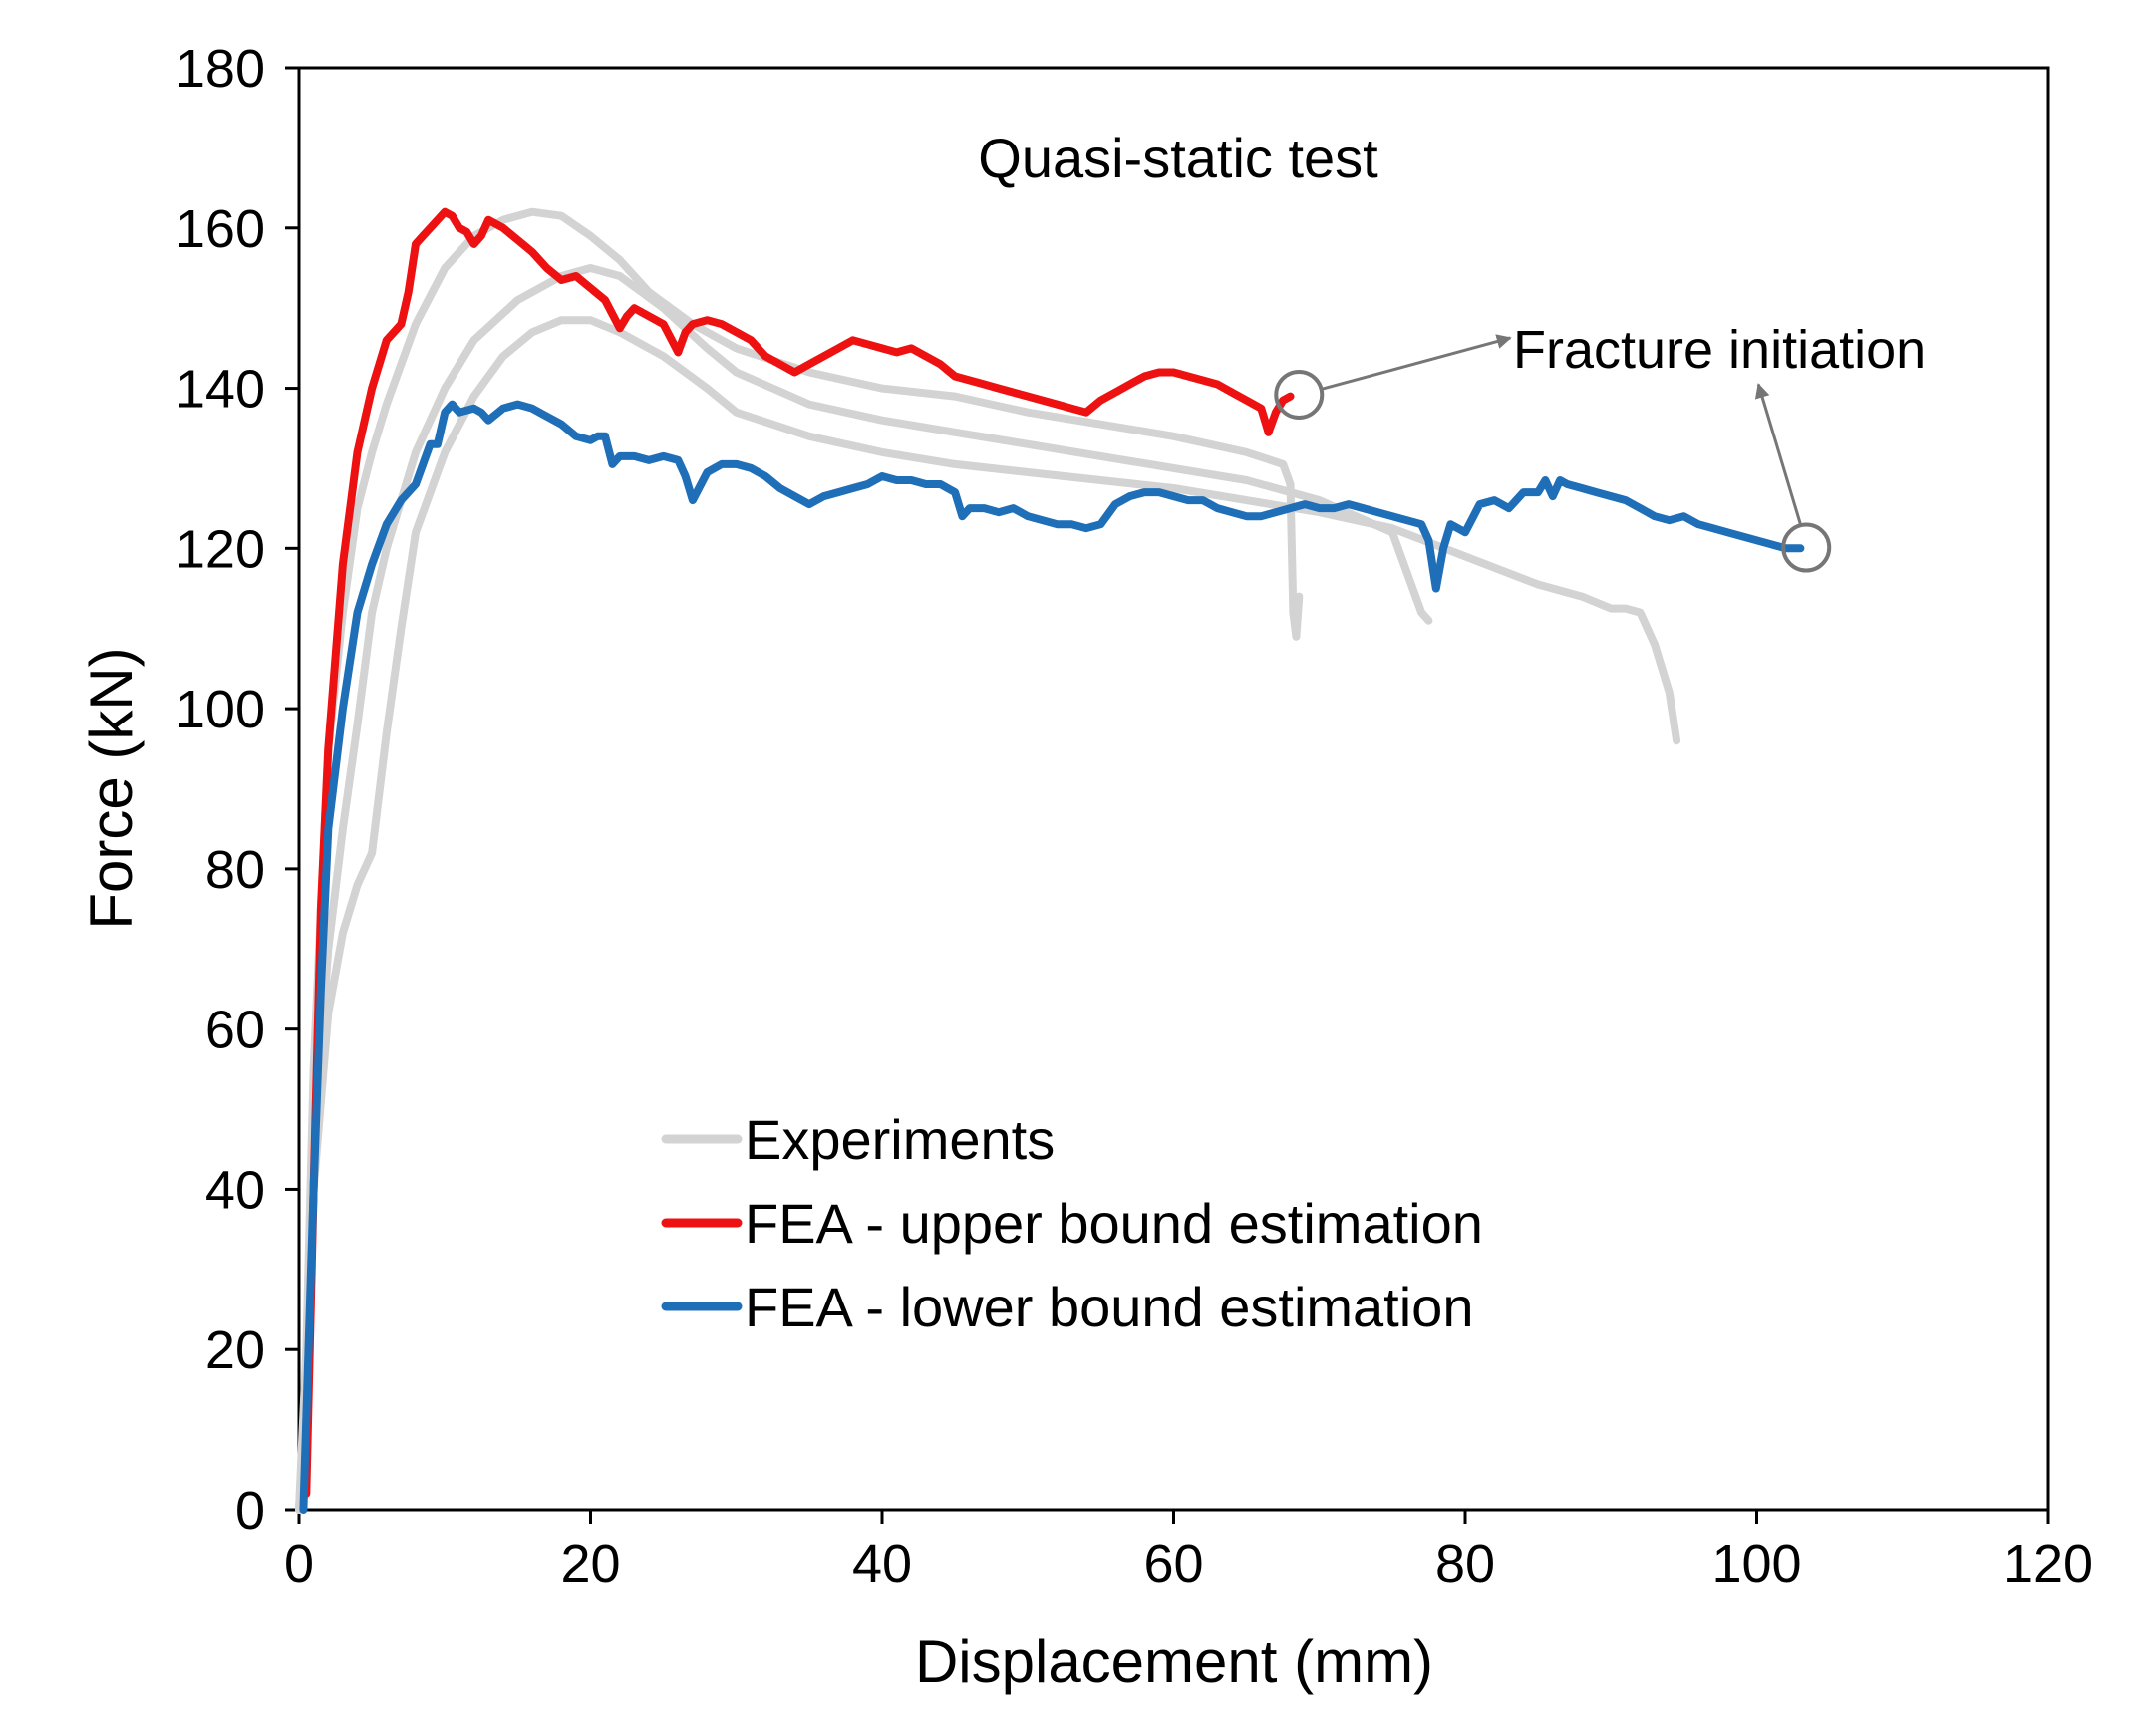 This screenshot has height=1736, width=2132. I want to click on x-axis: 0 20 40 60 80 100 120, so click(1189, 1550).